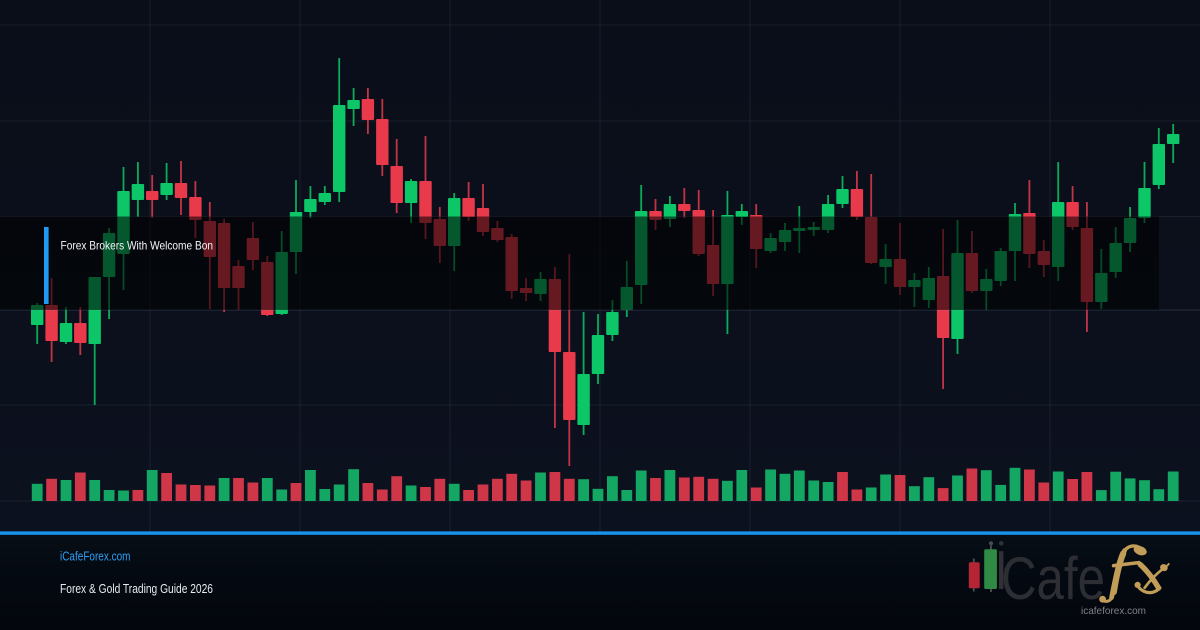 The height and width of the screenshot is (630, 1200). What do you see at coordinates (95, 557) in the screenshot?
I see `svg-text: iCafeForex.com` at bounding box center [95, 557].